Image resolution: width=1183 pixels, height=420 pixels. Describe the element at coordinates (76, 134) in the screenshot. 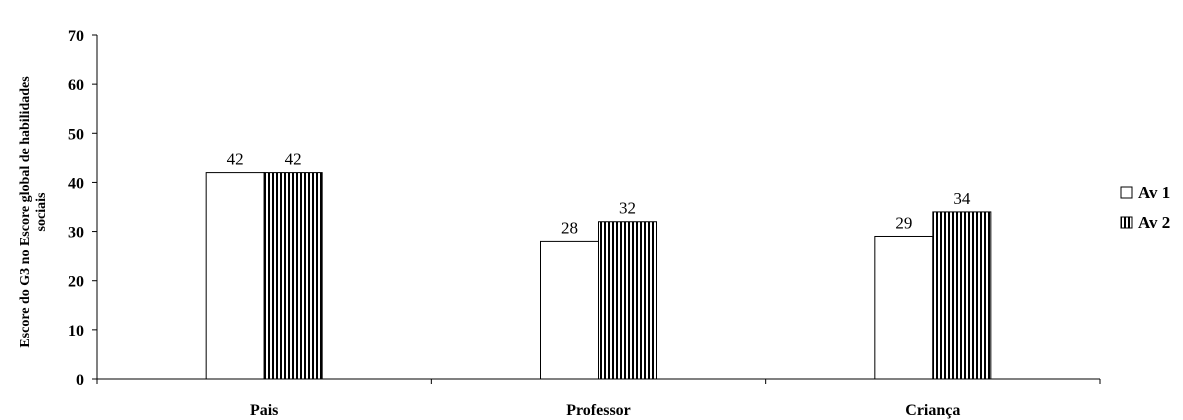

I see `y-tick-label: 50` at that location.